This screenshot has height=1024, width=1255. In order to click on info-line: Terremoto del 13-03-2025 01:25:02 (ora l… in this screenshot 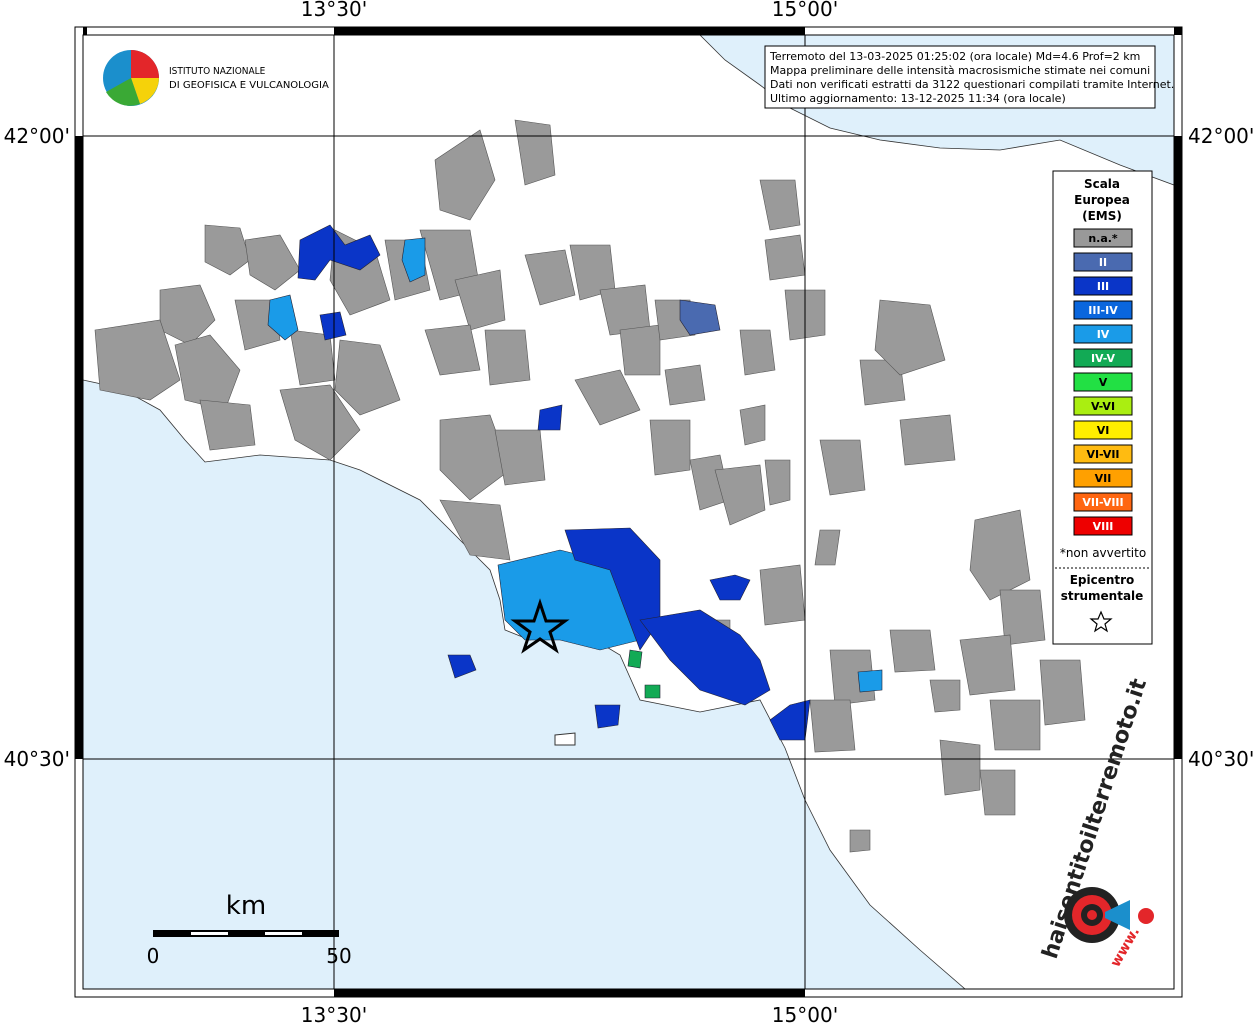, I will do `click(954, 56)`.